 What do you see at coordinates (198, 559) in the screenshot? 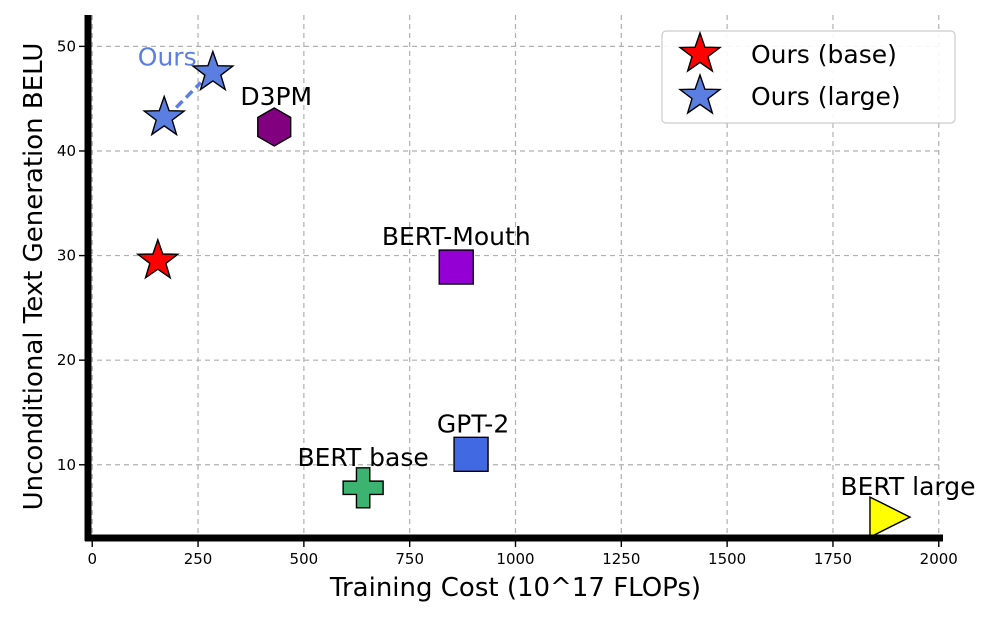
I see `x-tick-label-250: 250` at bounding box center [198, 559].